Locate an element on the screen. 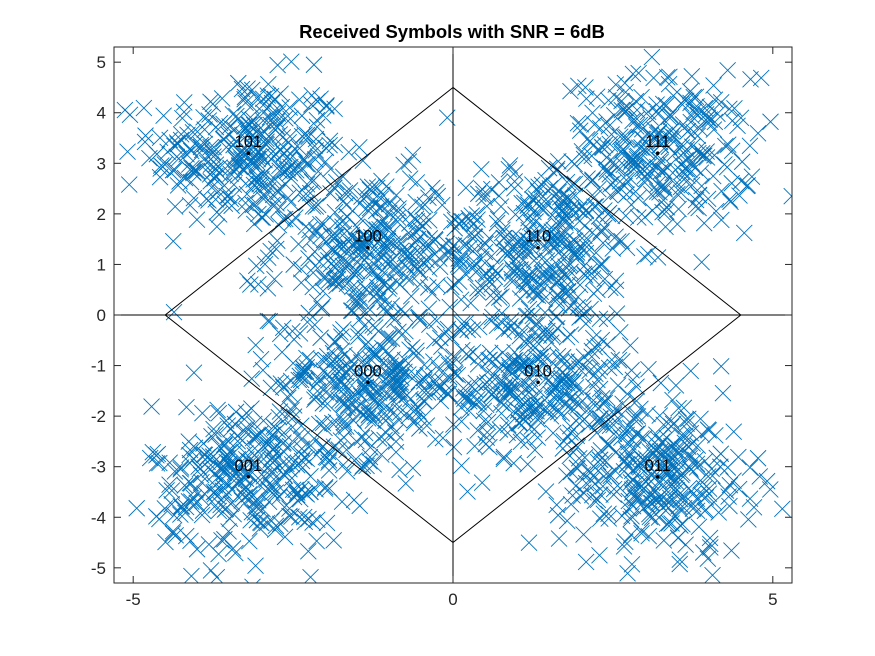  constellation-label-001: 001 is located at coordinates (249, 466).